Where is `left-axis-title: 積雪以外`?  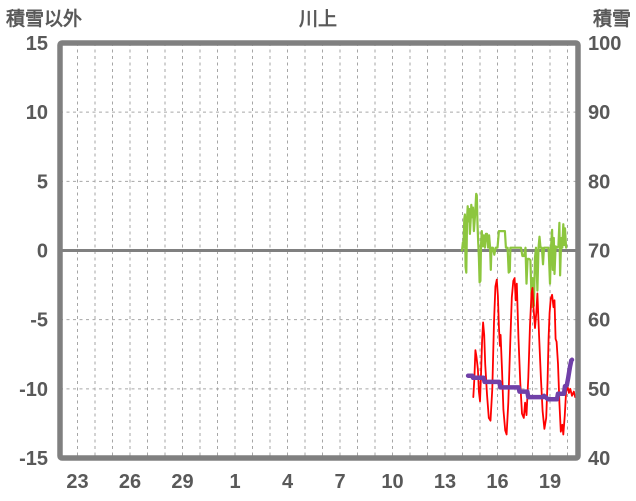 left-axis-title: 積雪以外 is located at coordinates (44, 19).